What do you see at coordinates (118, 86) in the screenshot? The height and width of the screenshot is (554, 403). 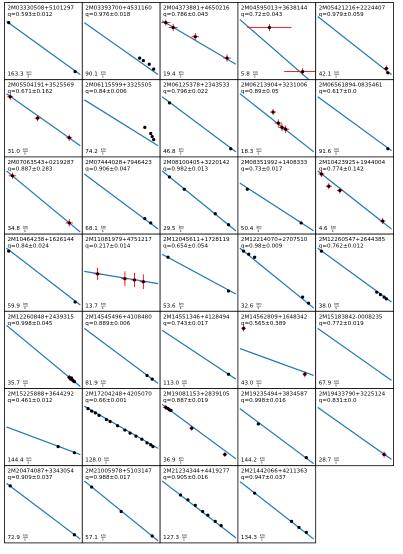 I see `panel-title: 2M06115599+3325505` at bounding box center [118, 86].